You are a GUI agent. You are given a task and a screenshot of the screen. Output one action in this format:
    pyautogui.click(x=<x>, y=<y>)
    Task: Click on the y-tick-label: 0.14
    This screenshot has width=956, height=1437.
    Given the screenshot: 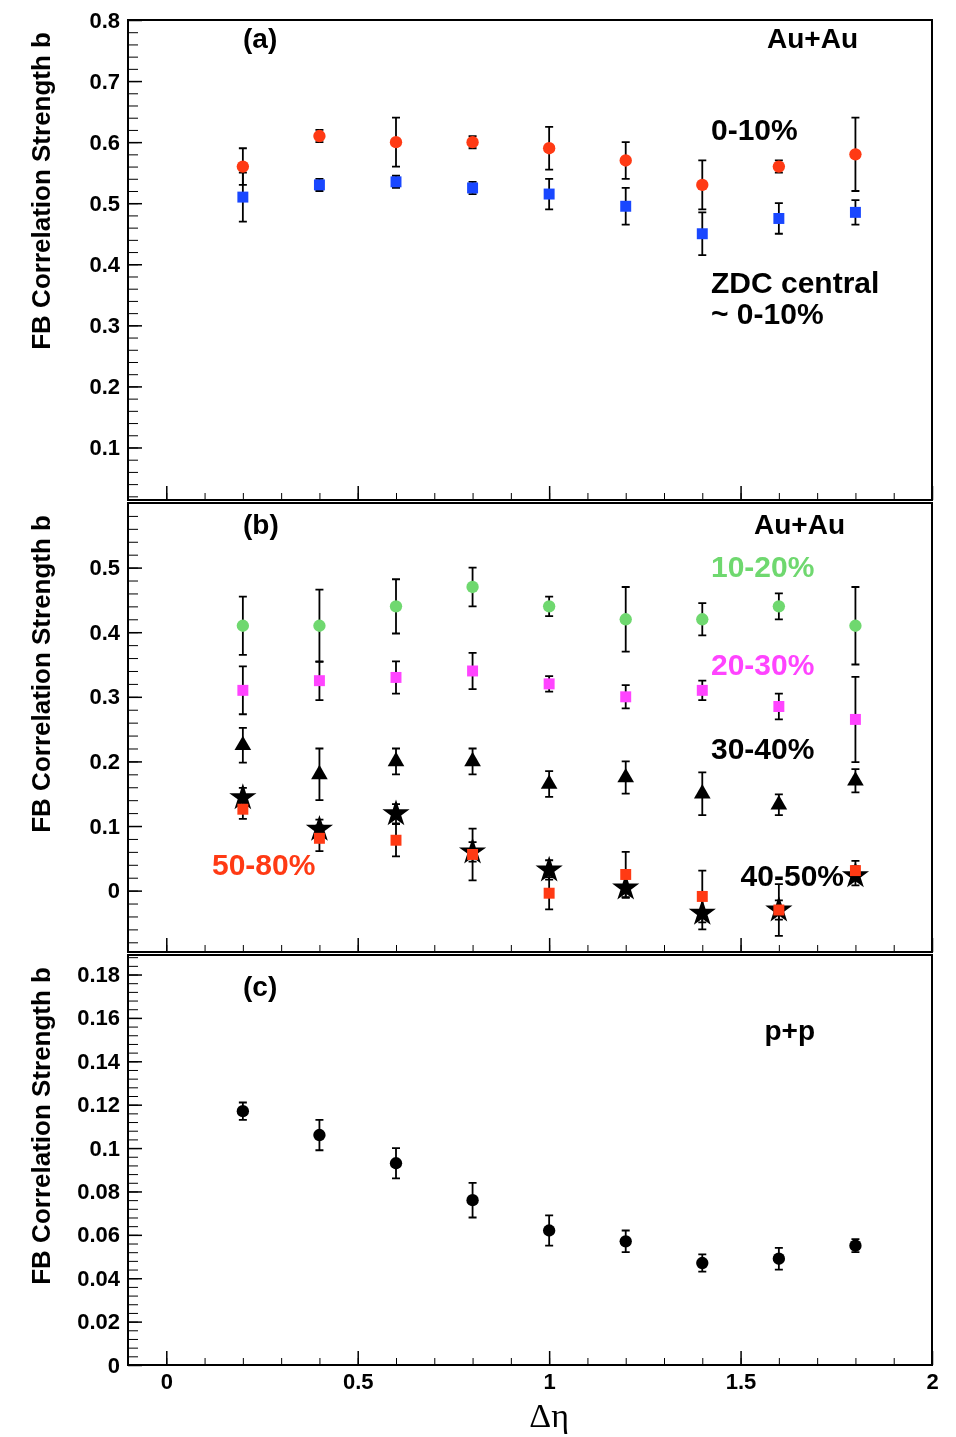 What is the action you would take?
    pyautogui.click(x=99, y=1061)
    